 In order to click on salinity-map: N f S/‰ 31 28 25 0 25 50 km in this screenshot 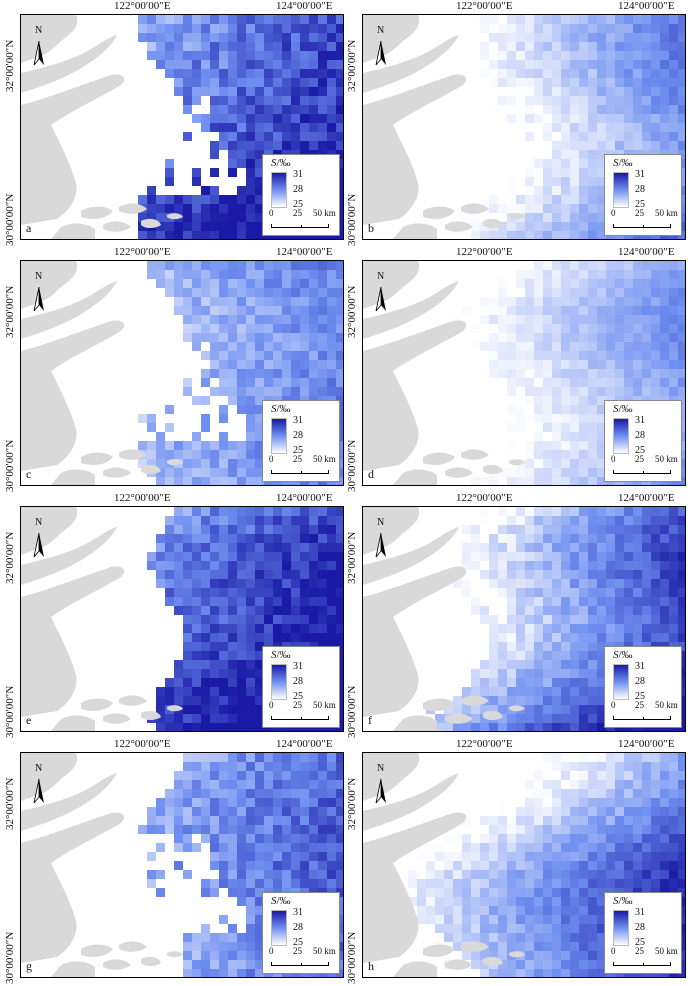, I will do `click(524, 619)`.